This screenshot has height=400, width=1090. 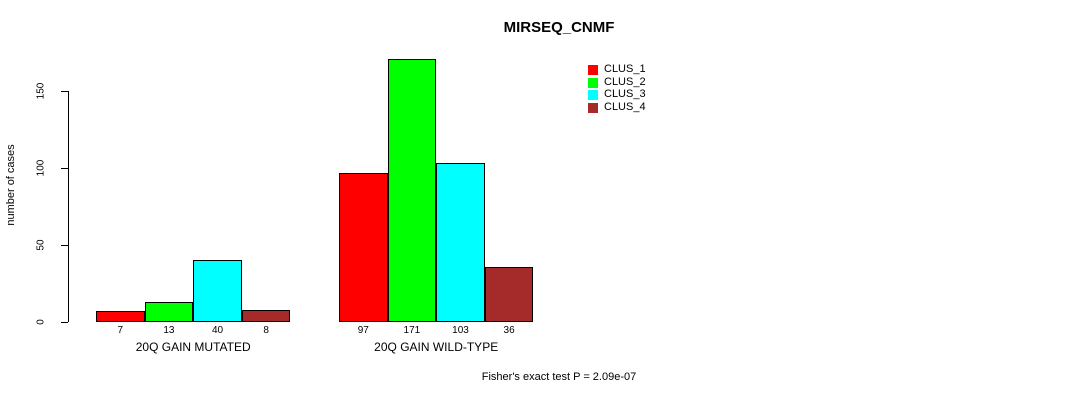 What do you see at coordinates (68, 206) in the screenshot?
I see `y-axis-line` at bounding box center [68, 206].